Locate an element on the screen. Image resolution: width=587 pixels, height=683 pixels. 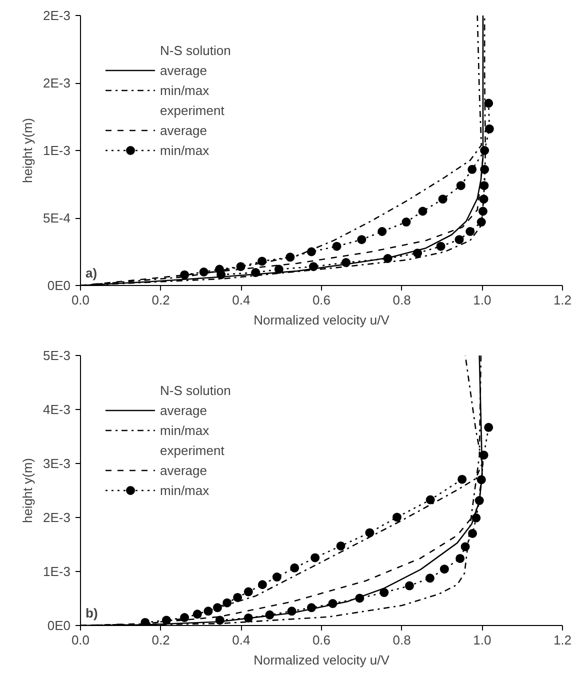
y-tick-label: 4E-3 is located at coordinates (57, 409).